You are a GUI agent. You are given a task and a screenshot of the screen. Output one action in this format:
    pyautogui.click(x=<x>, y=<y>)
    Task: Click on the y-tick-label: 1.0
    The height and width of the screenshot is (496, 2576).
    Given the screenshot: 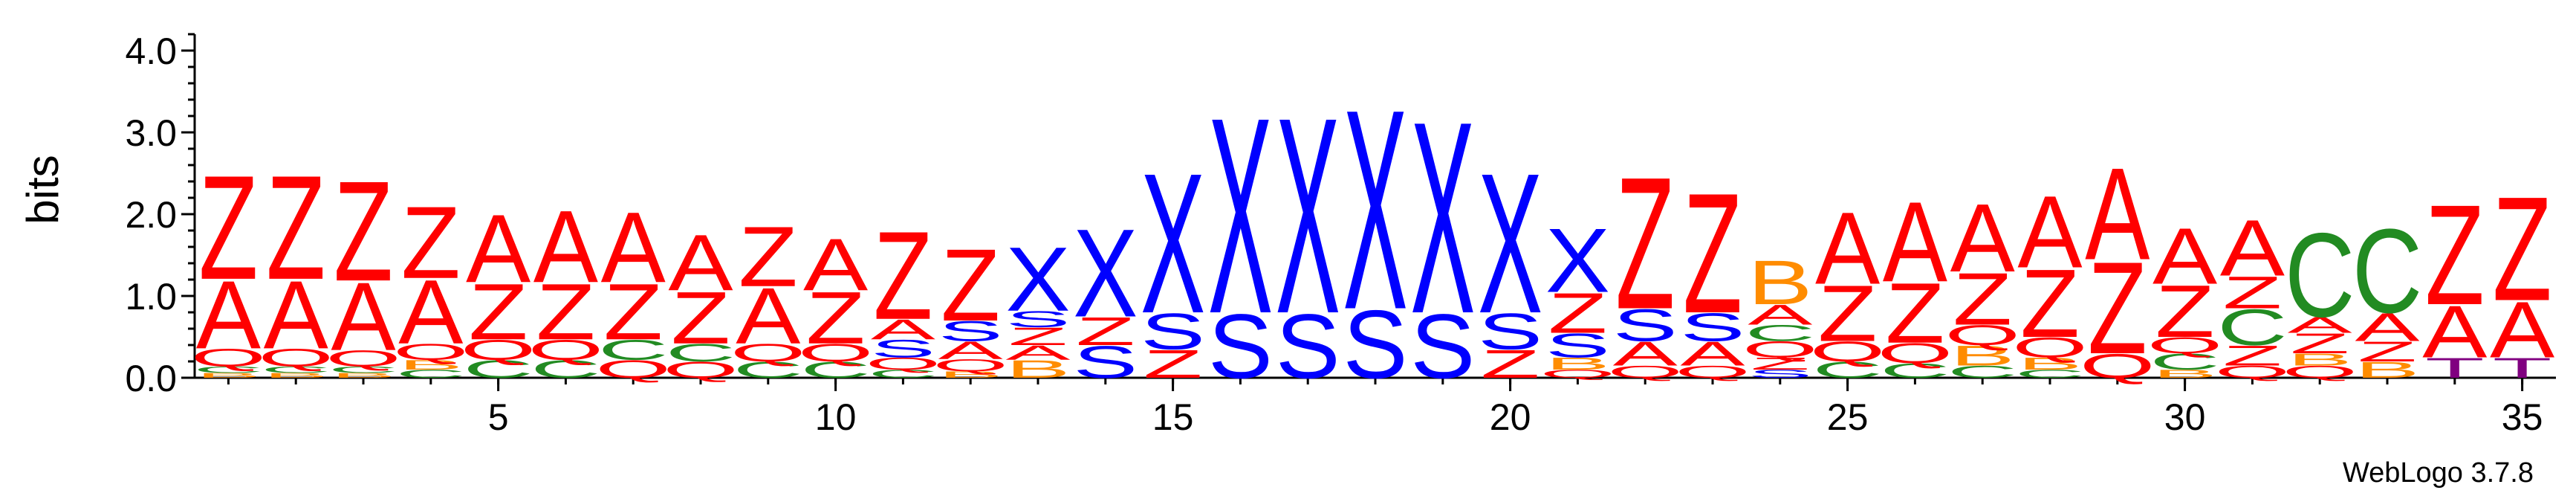 What is the action you would take?
    pyautogui.click(x=151, y=297)
    